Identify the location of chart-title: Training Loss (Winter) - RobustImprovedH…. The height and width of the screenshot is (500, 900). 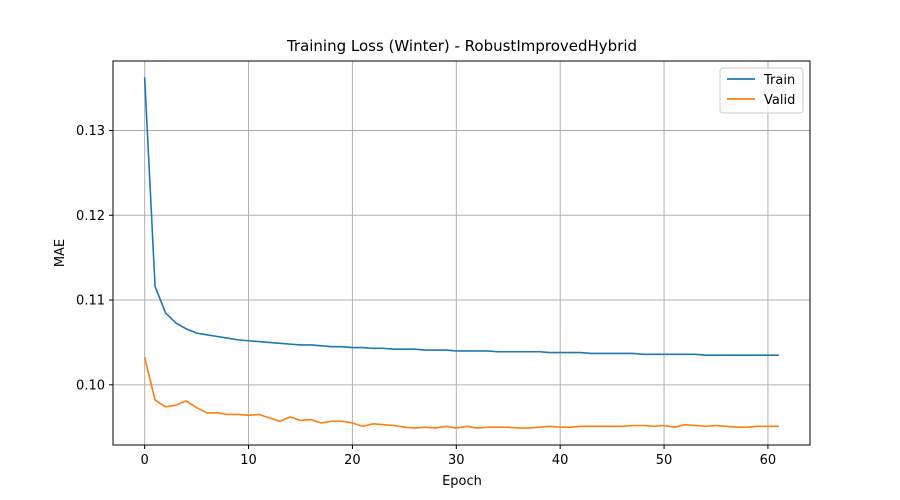
(461, 46).